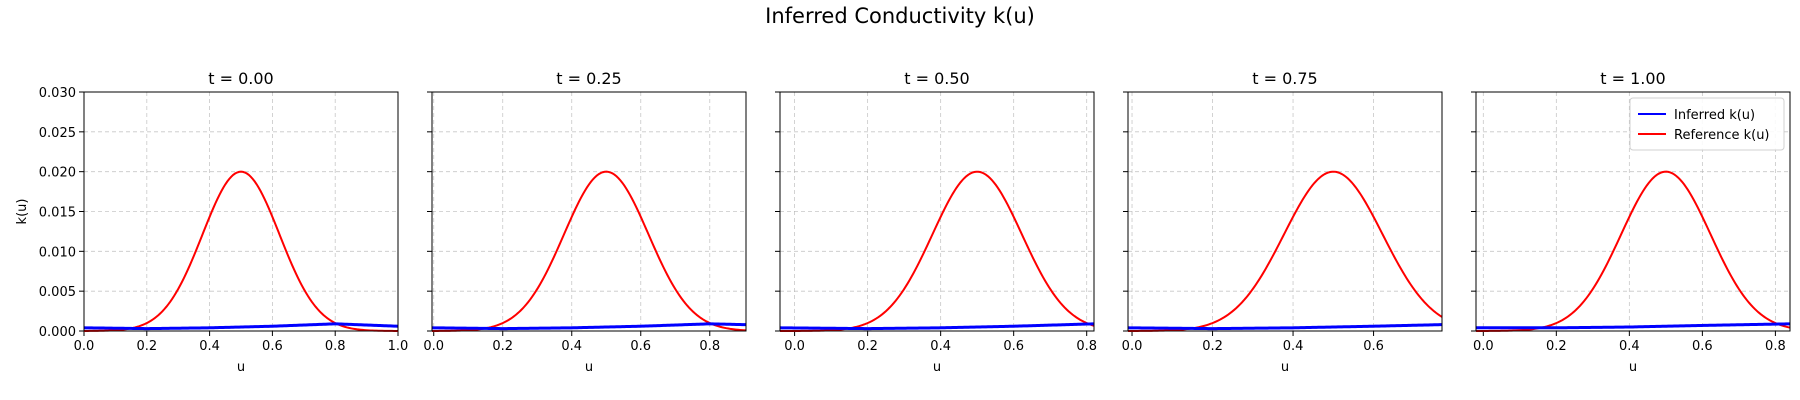  What do you see at coordinates (57, 332) in the screenshot?
I see `y-tick-label: 0.000` at bounding box center [57, 332].